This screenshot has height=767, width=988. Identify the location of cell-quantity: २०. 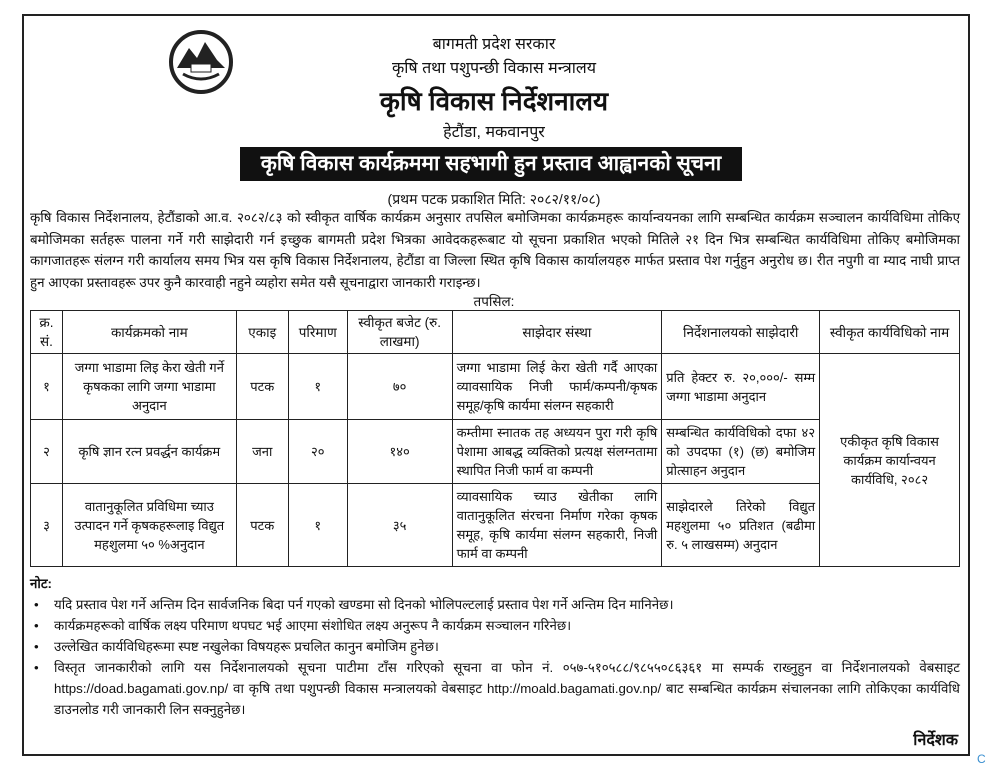
(317, 451).